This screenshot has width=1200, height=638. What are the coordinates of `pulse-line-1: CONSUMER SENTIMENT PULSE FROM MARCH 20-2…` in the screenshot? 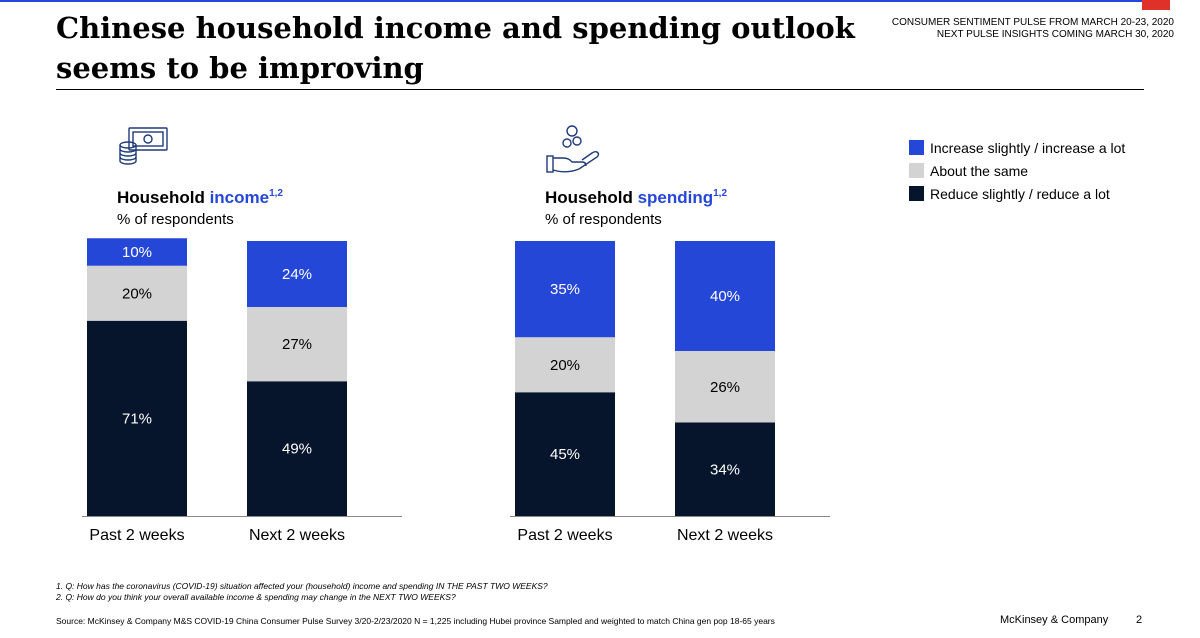 It's located at (1032, 22).